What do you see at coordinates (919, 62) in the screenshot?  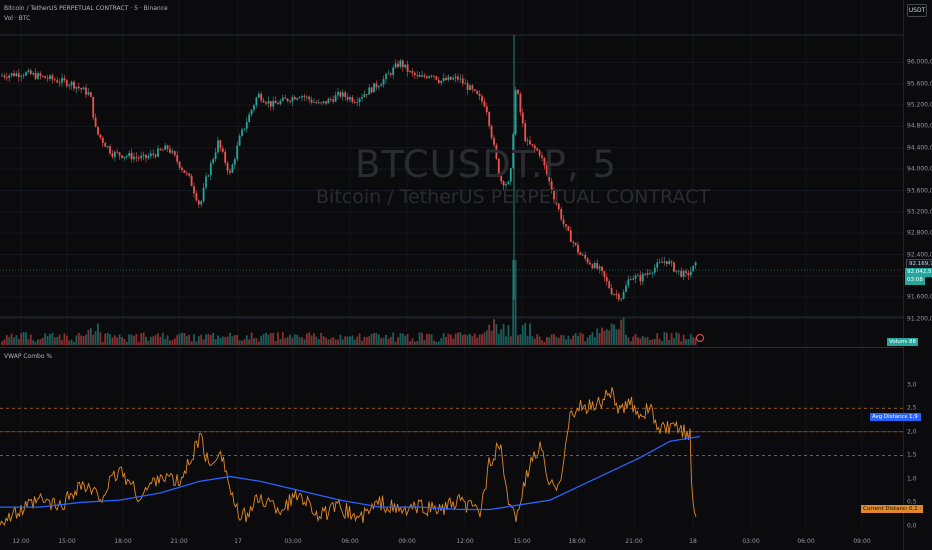 I see `price-tick-label: 96.000,0` at bounding box center [919, 62].